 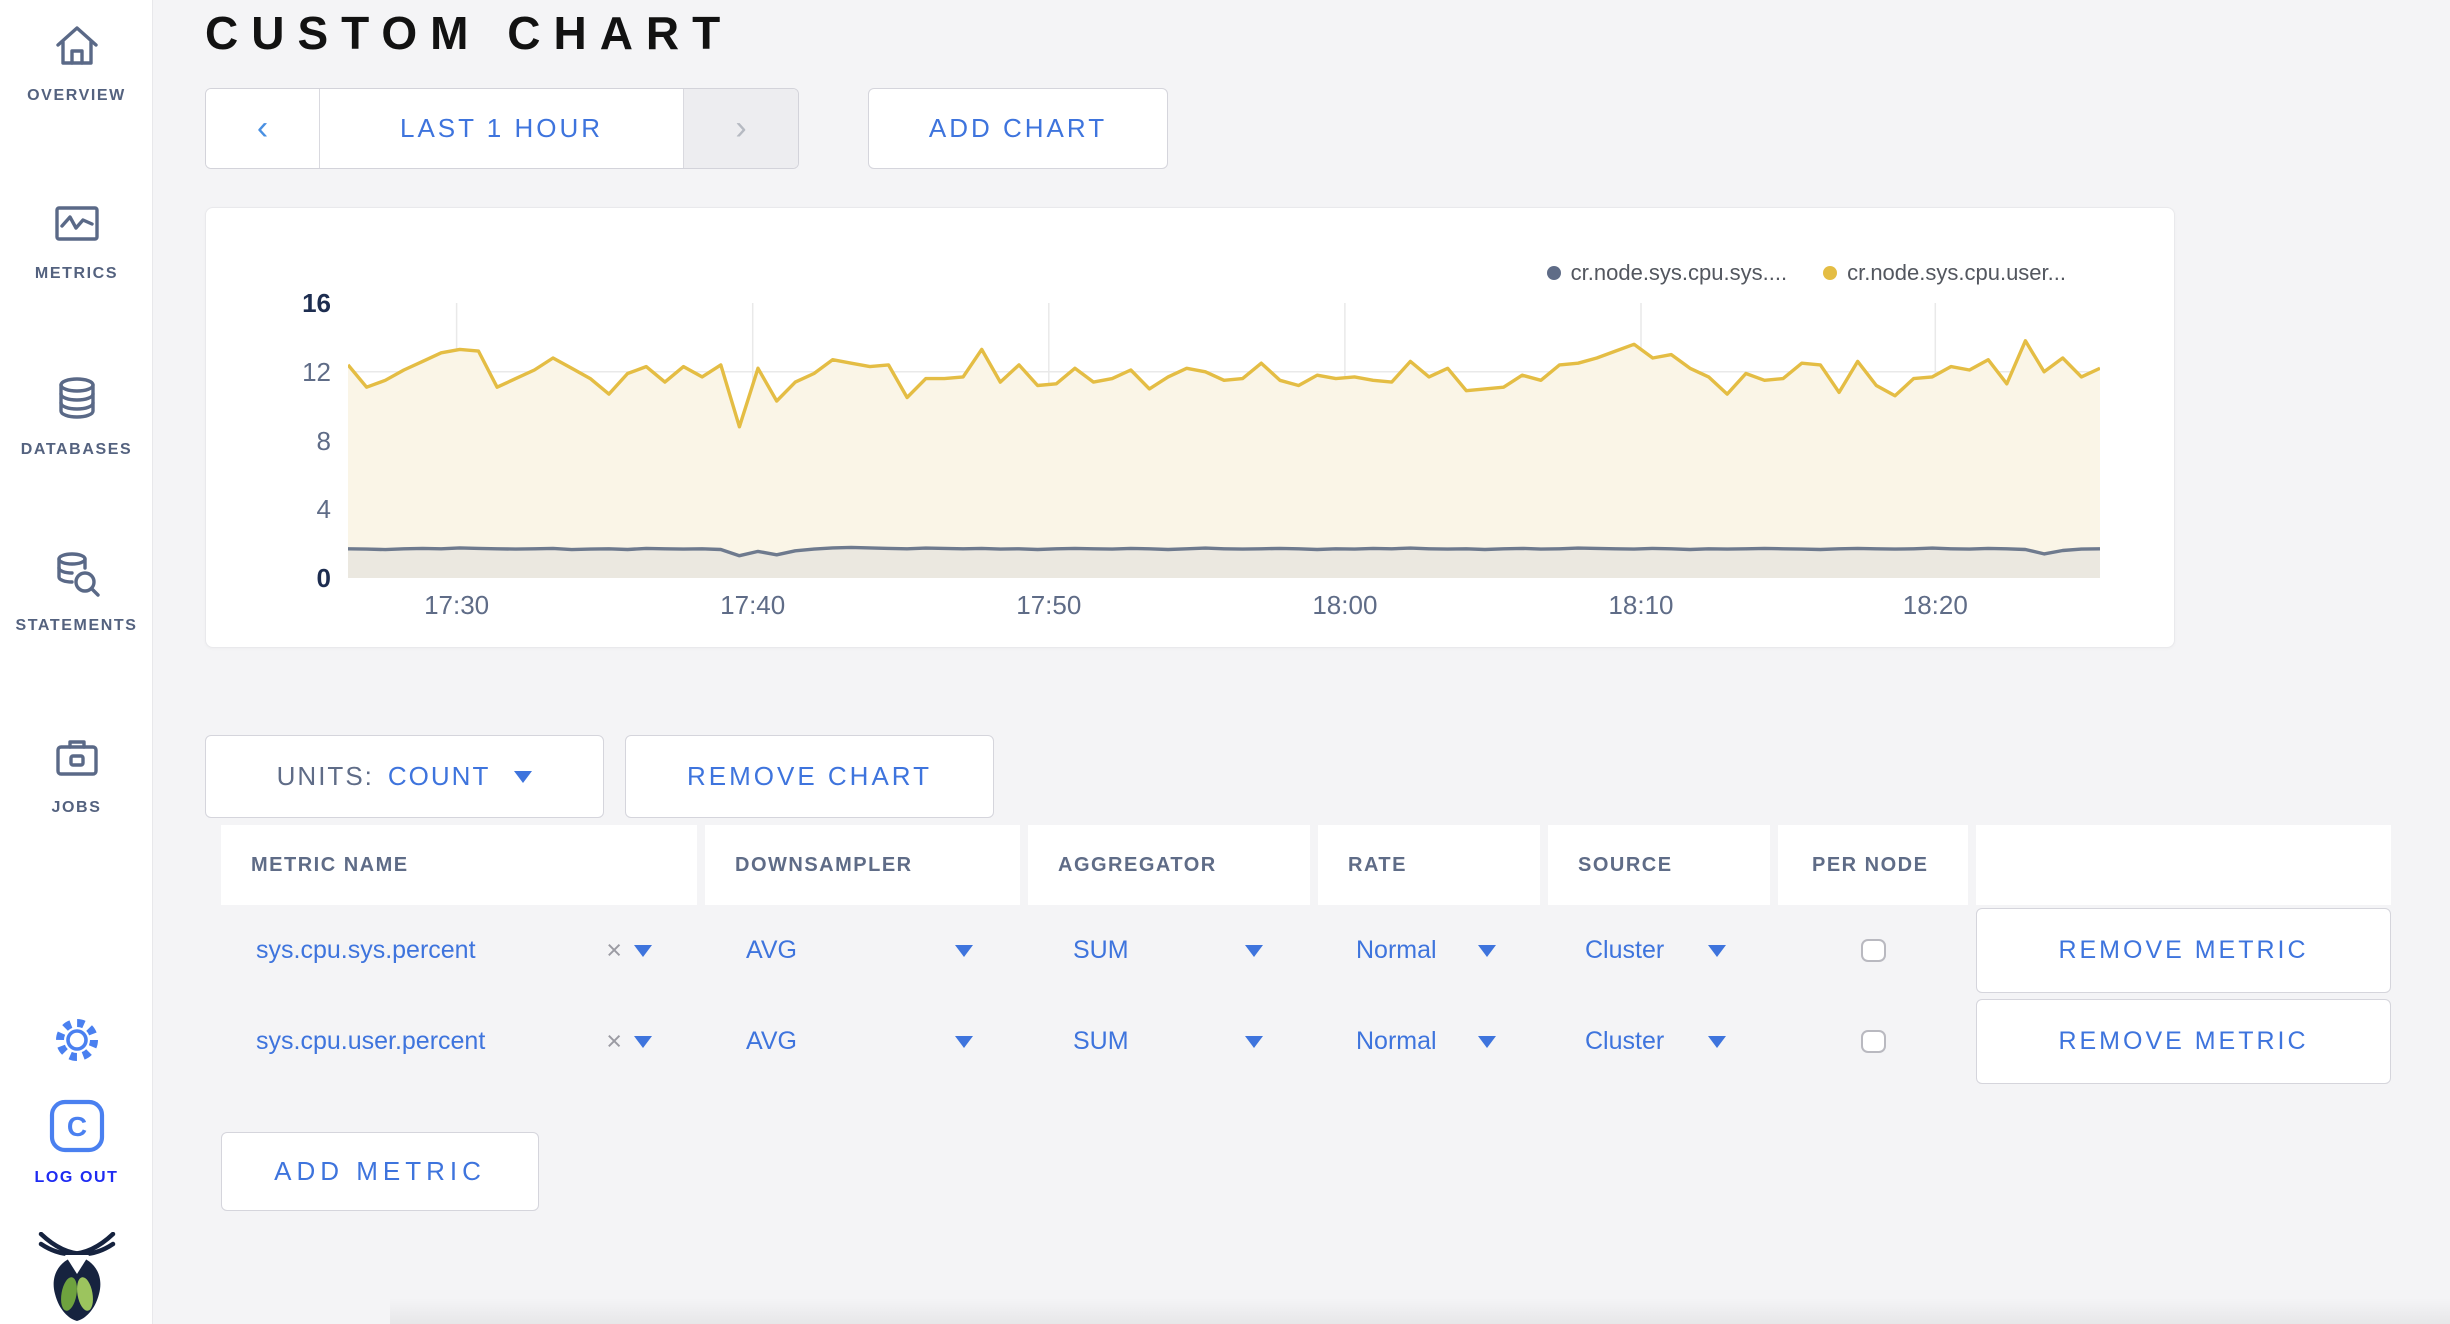 I want to click on time-window-next-button: ›, so click(x=741, y=128).